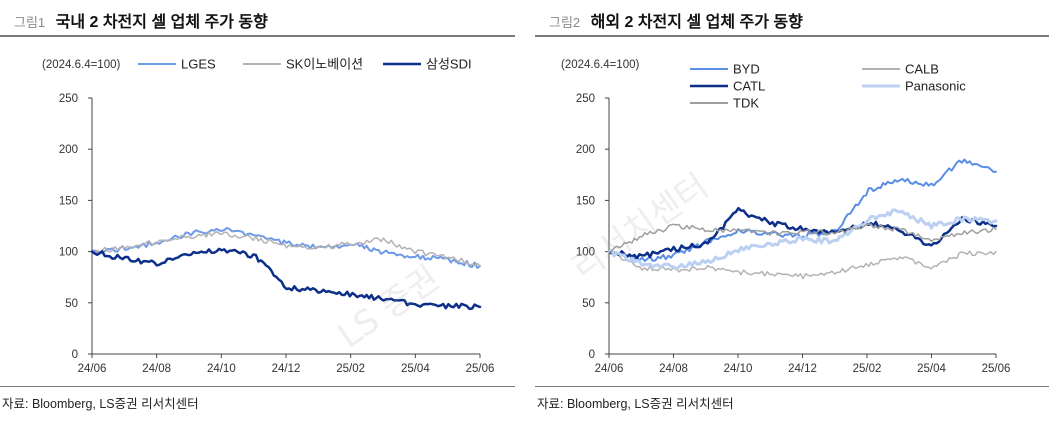  Describe the element at coordinates (324, 64) in the screenshot. I see `legend-label: SK이노베이션` at that location.